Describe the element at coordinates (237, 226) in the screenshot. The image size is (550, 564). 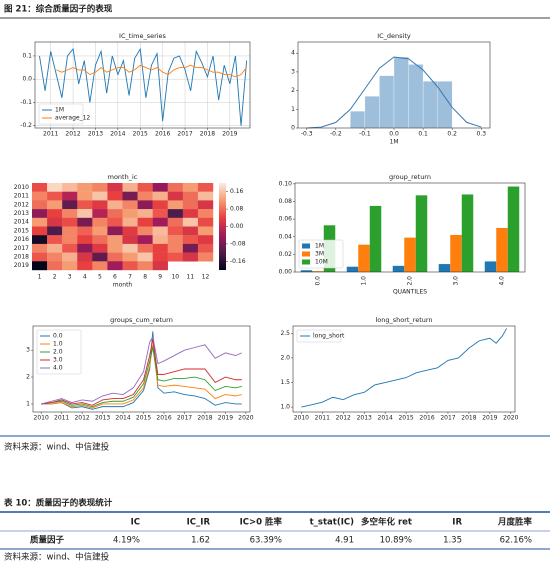
I see `colorbar-tick-label: 0.00` at that location.